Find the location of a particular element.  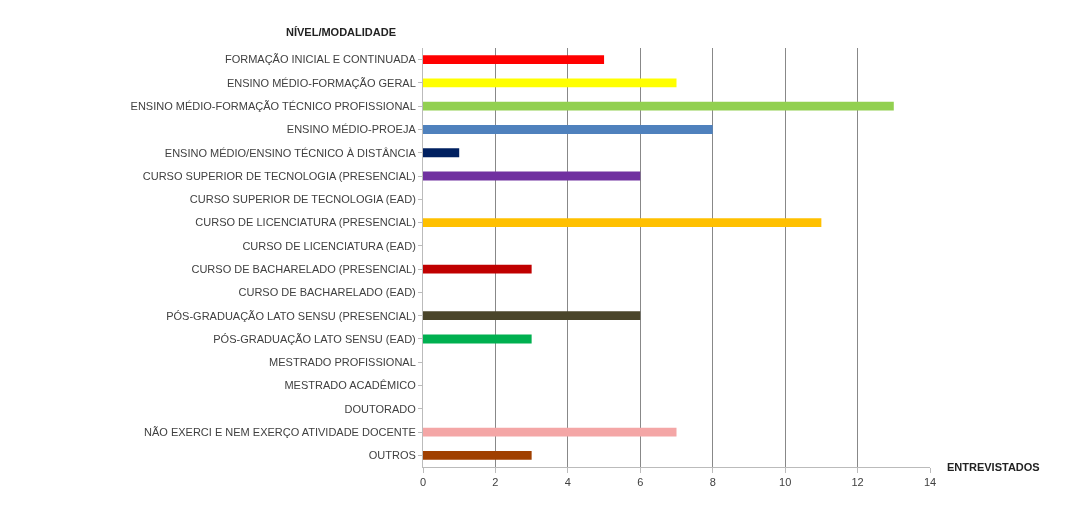

y-tick-label: NÃO EXERCI E NEM EXERÇO ATIVIDADE DOCENTE is located at coordinates (280, 431).